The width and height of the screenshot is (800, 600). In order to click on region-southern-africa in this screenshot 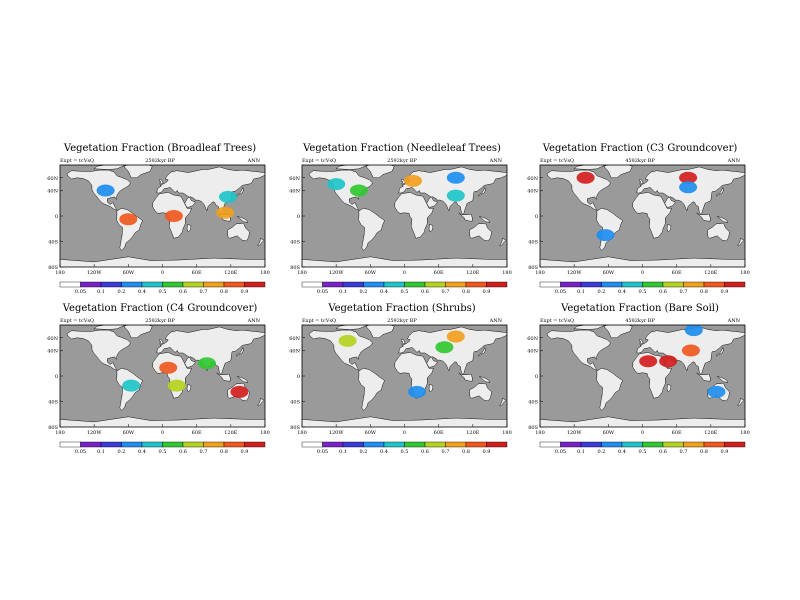, I will do `click(417, 391)`.